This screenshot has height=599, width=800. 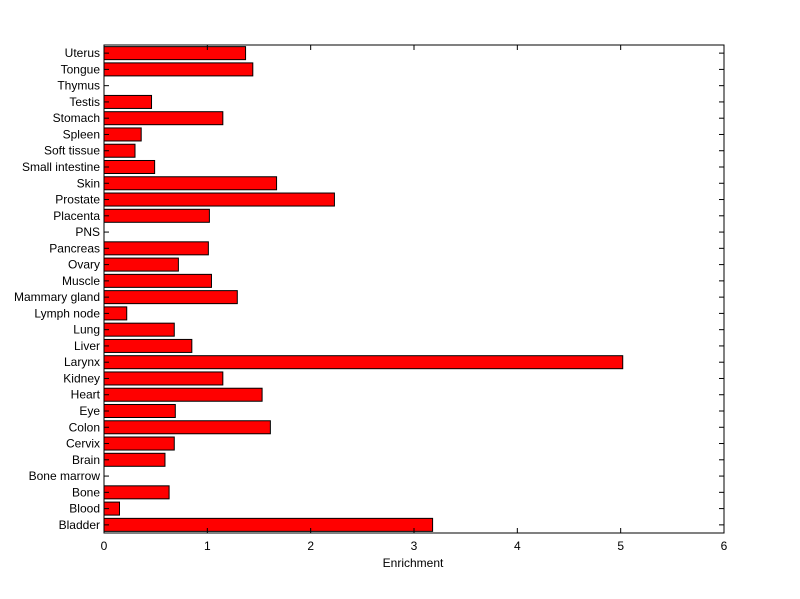 What do you see at coordinates (79, 525) in the screenshot?
I see `y-tick-label: Bladder` at bounding box center [79, 525].